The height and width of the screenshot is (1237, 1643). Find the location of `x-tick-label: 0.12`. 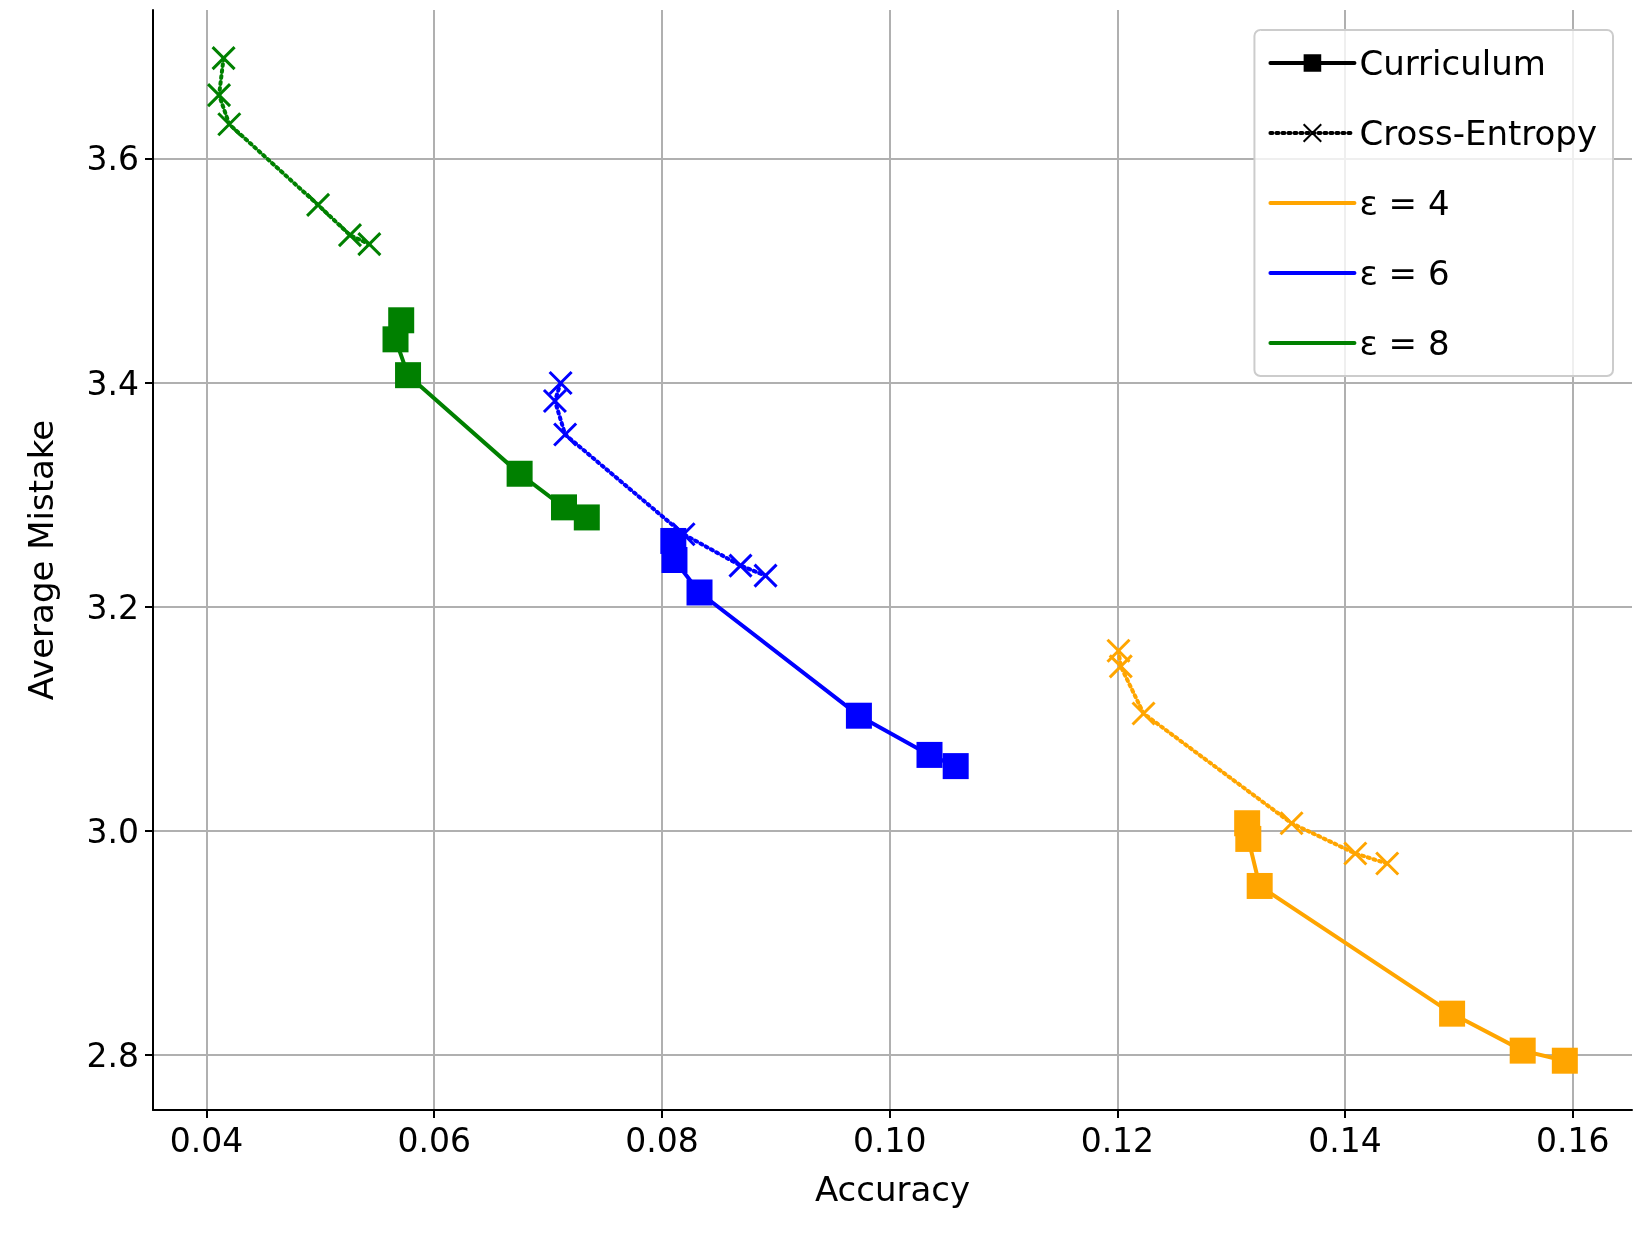

x-tick-label: 0.12 is located at coordinates (1117, 1140).